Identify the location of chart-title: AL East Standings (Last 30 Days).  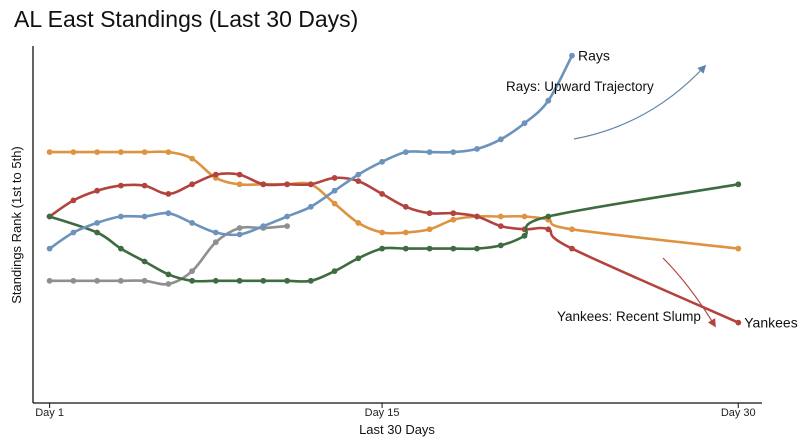
(186, 19).